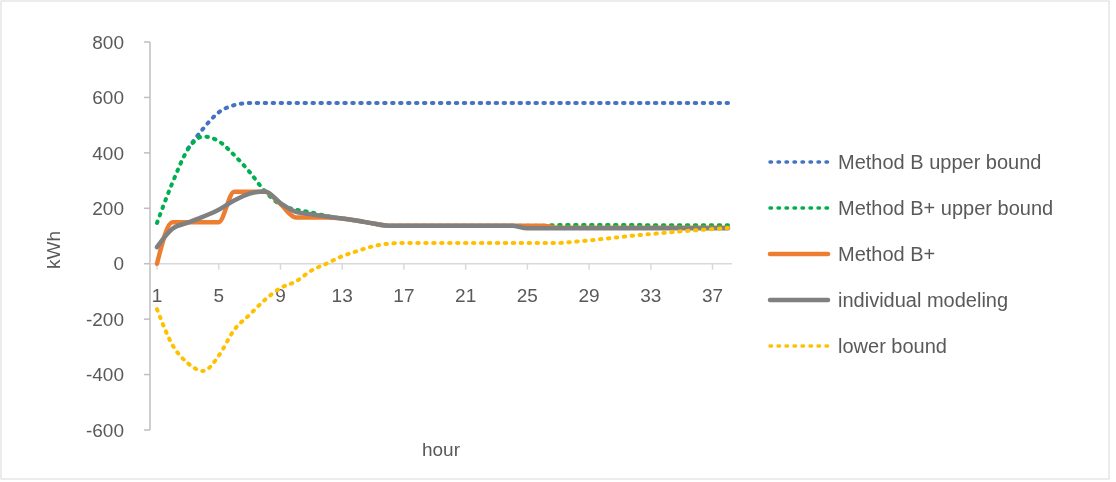 This screenshot has width=1116, height=482. What do you see at coordinates (441, 449) in the screenshot?
I see `x-axis-title: hour` at bounding box center [441, 449].